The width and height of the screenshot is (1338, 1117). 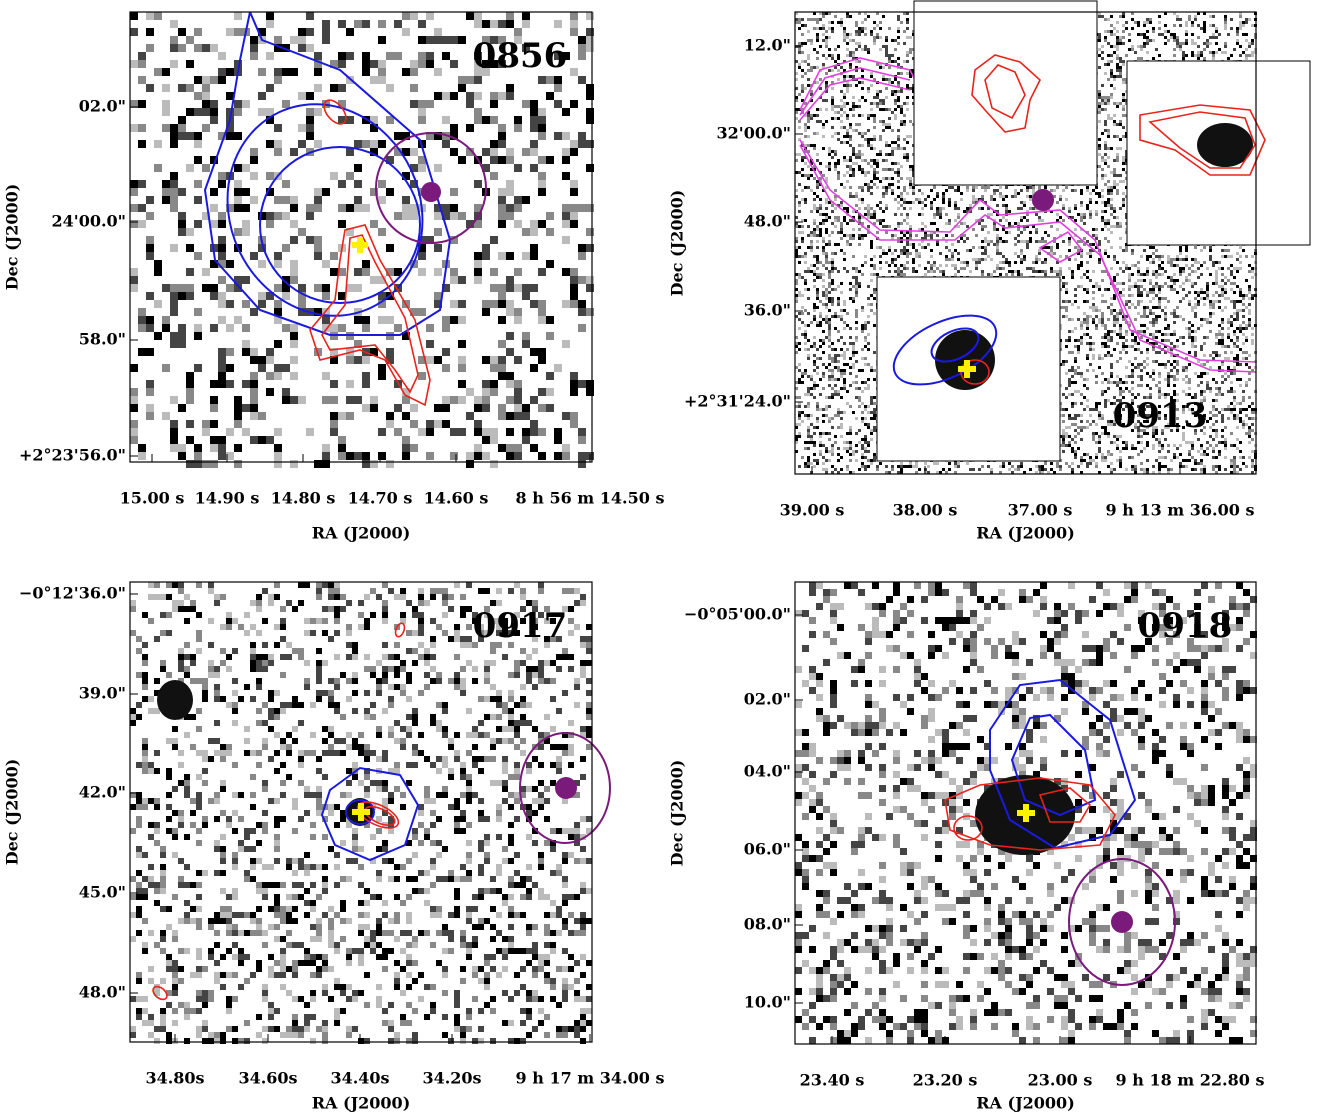 I want to click on x-tick-label: 39.00 s, so click(x=812, y=510).